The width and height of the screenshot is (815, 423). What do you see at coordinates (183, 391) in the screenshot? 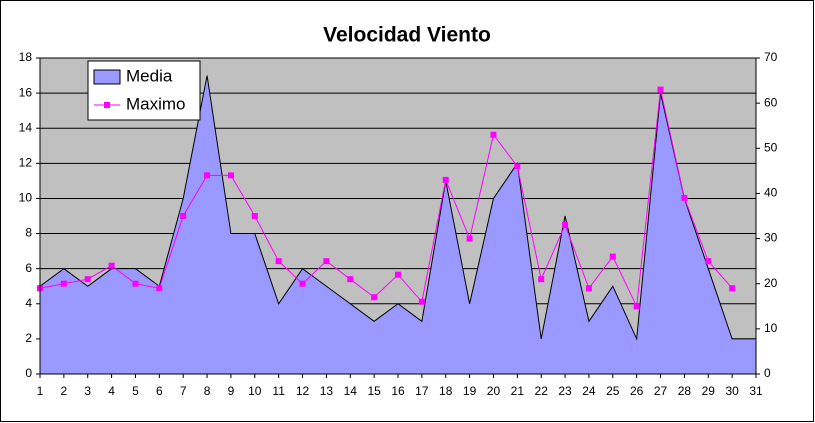
I see `x-tick-label: 7` at bounding box center [183, 391].